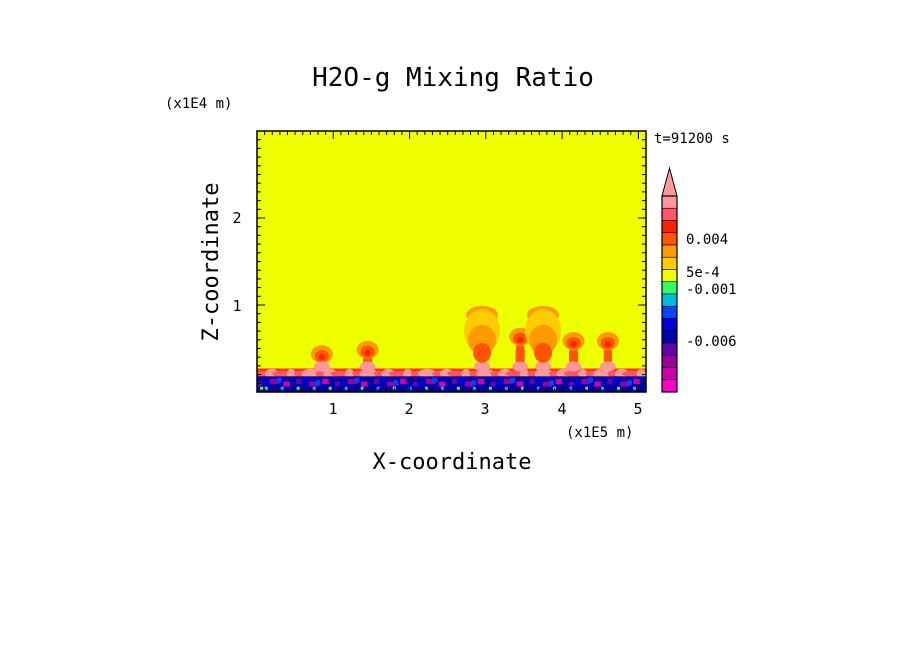 This screenshot has width=904, height=654. Describe the element at coordinates (452, 462) in the screenshot. I see `x-axis-label: X-coordinate` at that location.